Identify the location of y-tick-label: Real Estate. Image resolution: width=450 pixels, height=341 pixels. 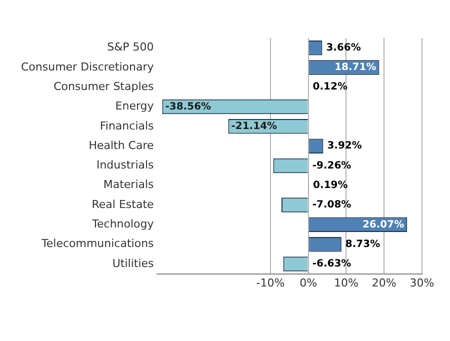
(123, 204).